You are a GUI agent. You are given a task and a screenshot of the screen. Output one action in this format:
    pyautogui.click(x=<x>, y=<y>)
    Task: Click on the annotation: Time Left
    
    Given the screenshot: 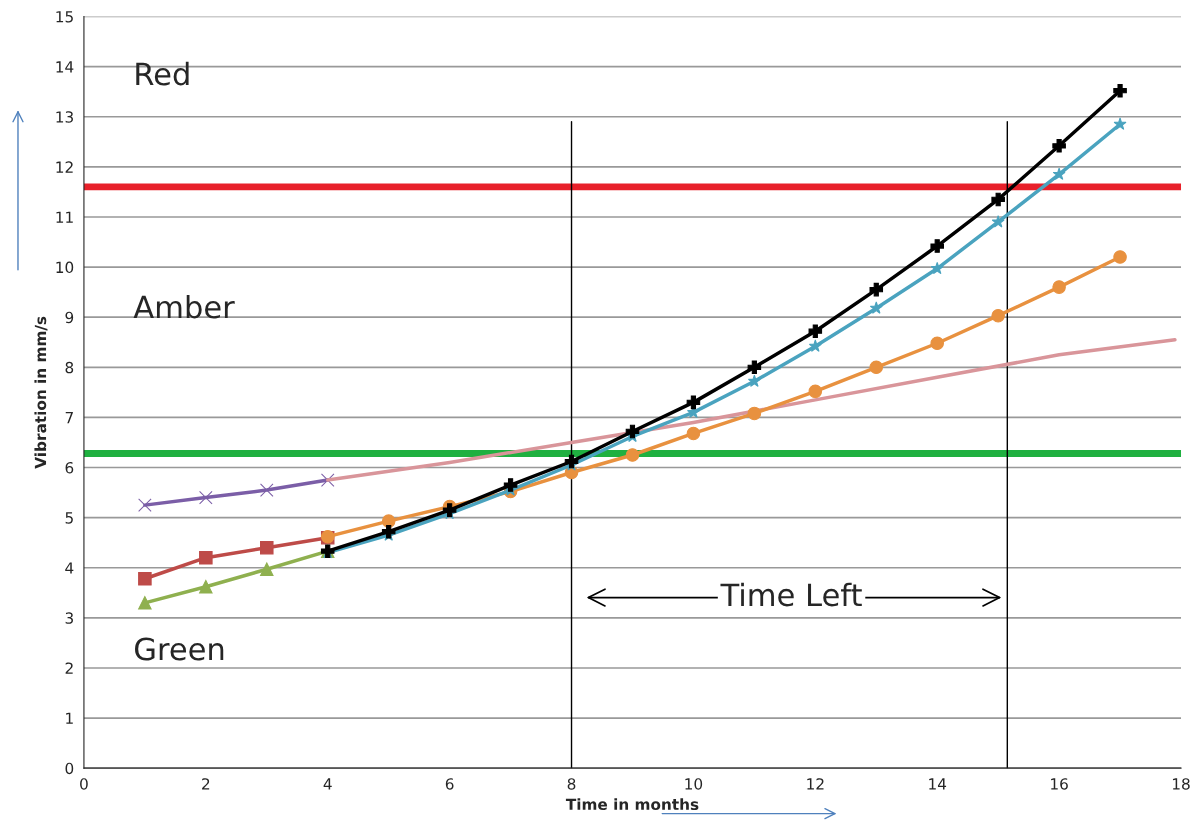 What is the action you would take?
    pyautogui.click(x=791, y=594)
    